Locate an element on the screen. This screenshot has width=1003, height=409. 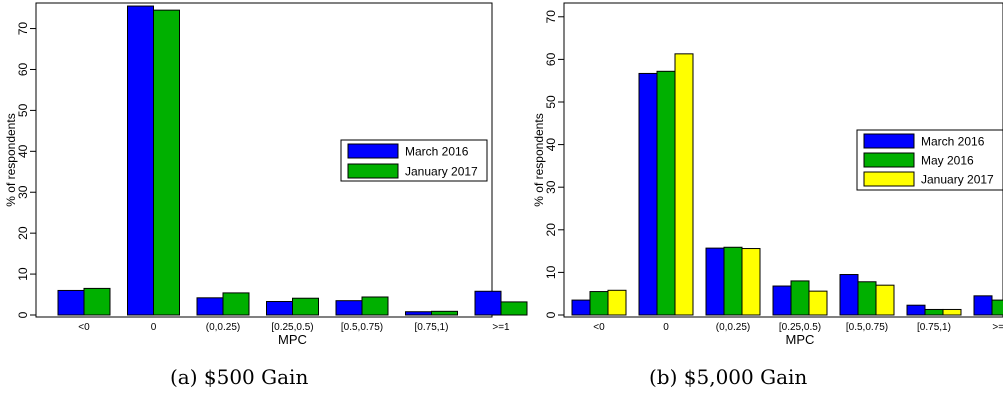
caption-a: (a) $500 Gain is located at coordinates (239, 377).